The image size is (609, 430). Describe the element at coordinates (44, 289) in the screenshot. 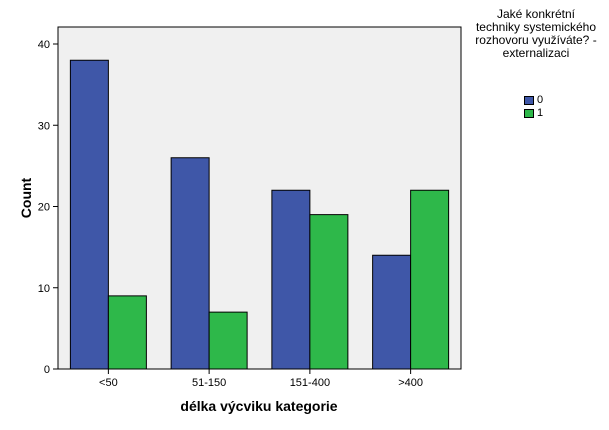

I see `y-tick-label: 10` at that location.